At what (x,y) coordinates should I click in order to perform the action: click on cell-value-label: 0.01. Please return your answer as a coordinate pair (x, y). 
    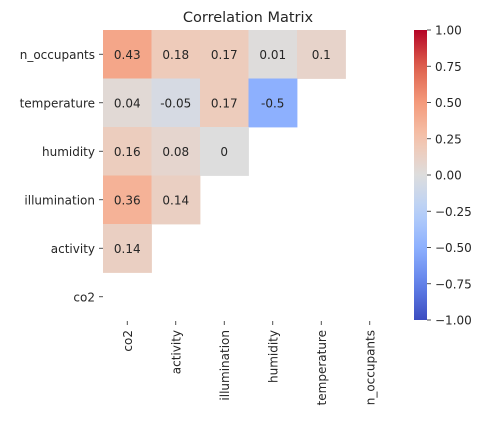
    Looking at the image, I should click on (272, 55).